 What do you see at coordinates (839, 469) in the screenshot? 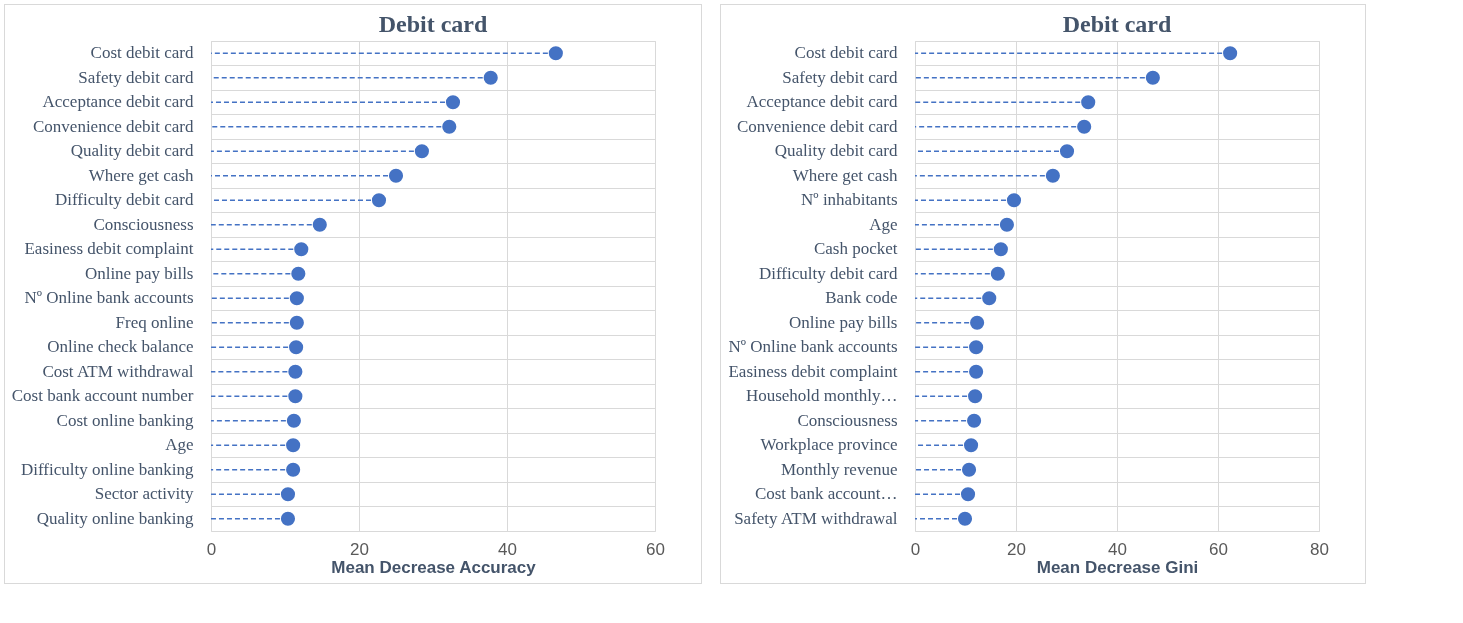
I see `y-tick-label: Monthly revenue` at bounding box center [839, 469].